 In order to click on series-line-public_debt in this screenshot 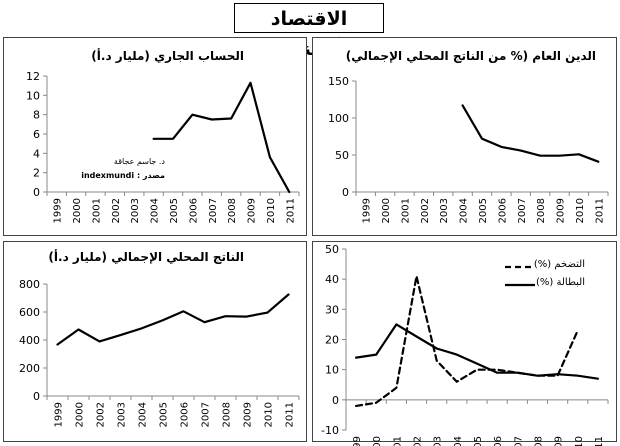, I will do `click(530, 133)`.